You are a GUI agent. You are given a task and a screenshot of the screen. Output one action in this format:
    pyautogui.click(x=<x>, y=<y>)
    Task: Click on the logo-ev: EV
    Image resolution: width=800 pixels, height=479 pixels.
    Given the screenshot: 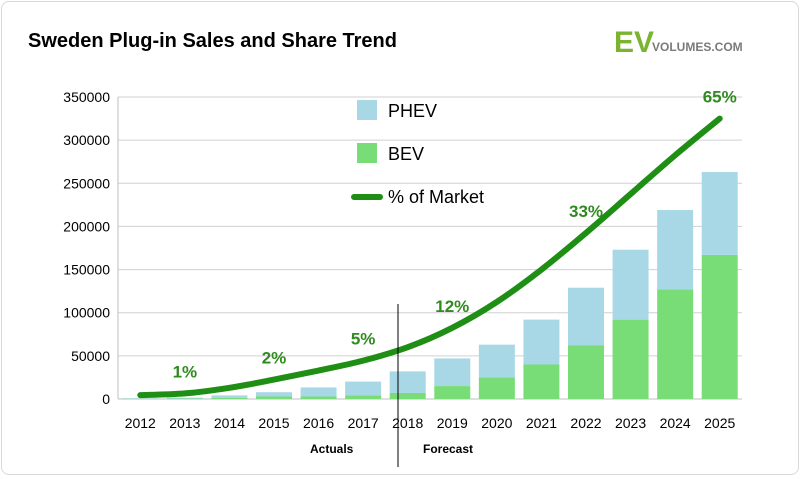 What is the action you would take?
    pyautogui.click(x=634, y=42)
    